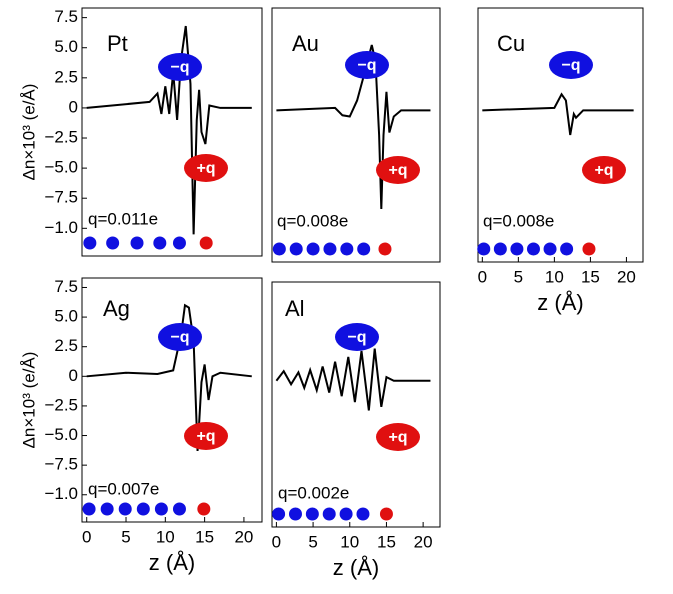  Describe the element at coordinates (116, 308) in the screenshot. I see `metal-label: Ag` at that location.